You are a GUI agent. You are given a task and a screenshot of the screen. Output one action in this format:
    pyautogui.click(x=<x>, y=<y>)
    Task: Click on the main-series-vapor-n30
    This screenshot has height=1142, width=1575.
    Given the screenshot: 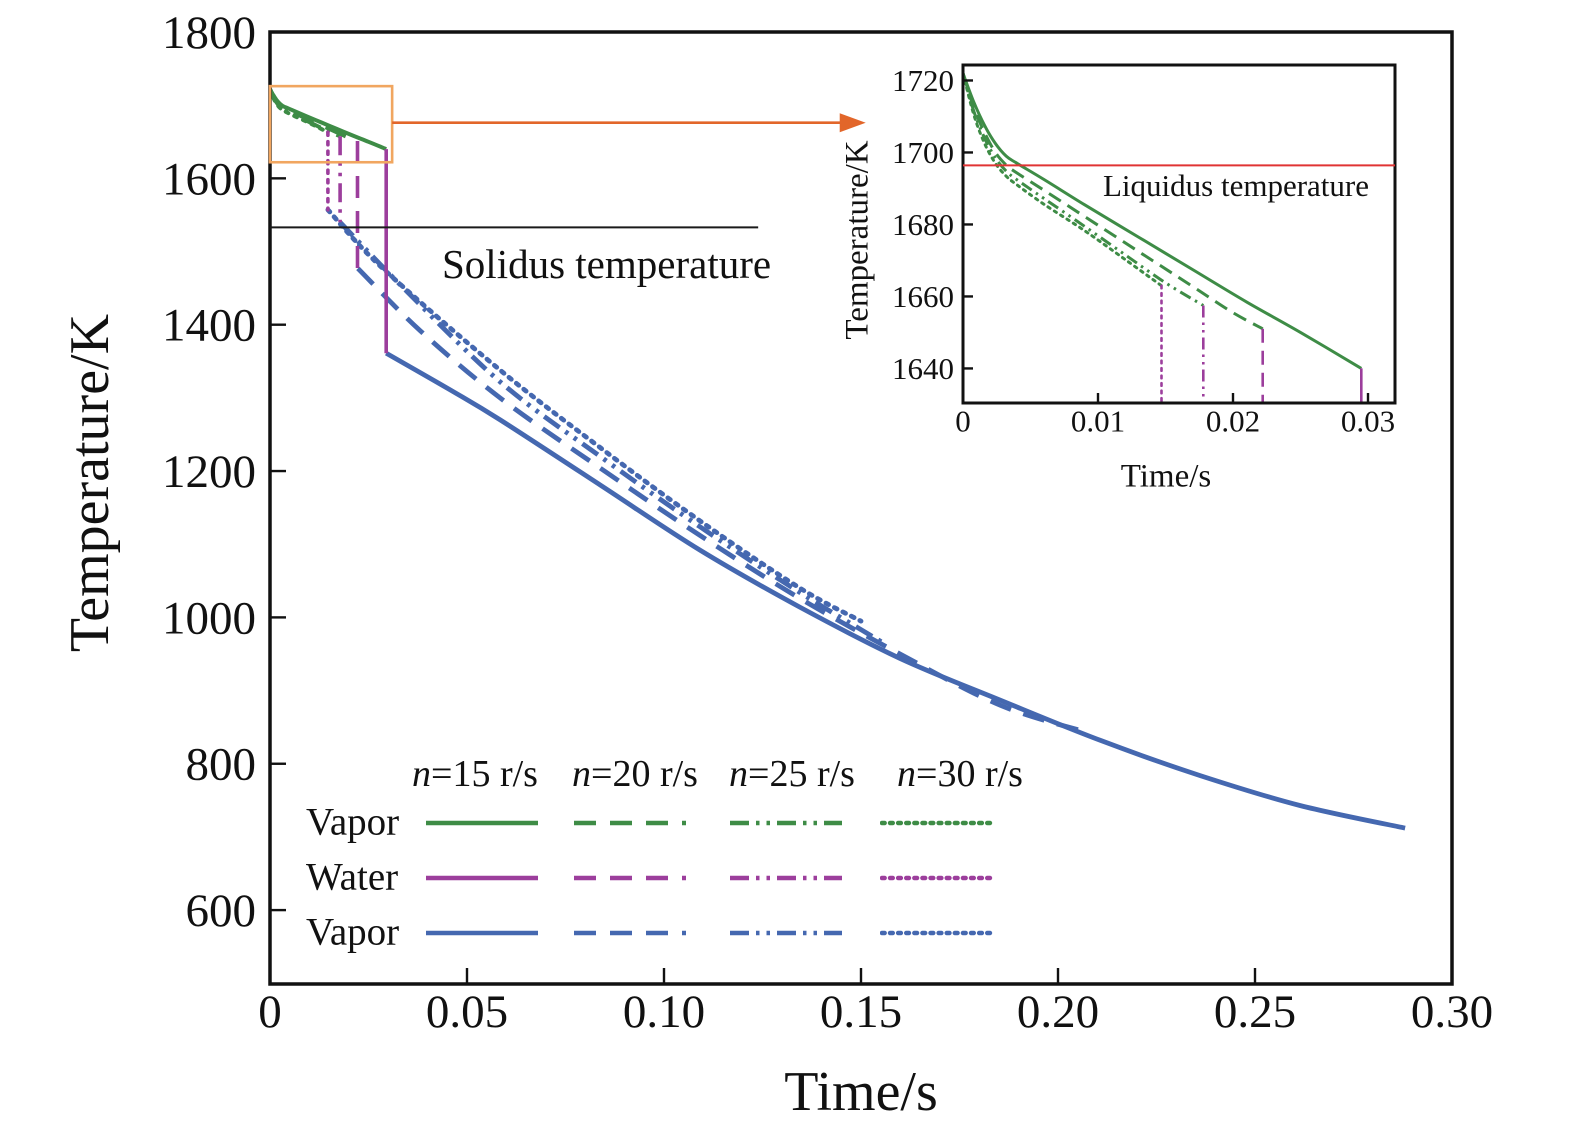 What is the action you would take?
    pyautogui.click(x=594, y=415)
    